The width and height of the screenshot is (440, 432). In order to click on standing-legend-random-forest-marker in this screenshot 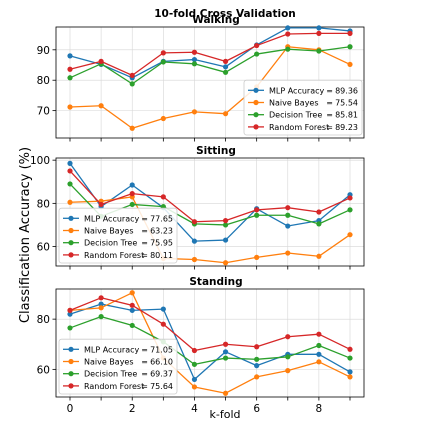, I will do `click(71, 386)`.